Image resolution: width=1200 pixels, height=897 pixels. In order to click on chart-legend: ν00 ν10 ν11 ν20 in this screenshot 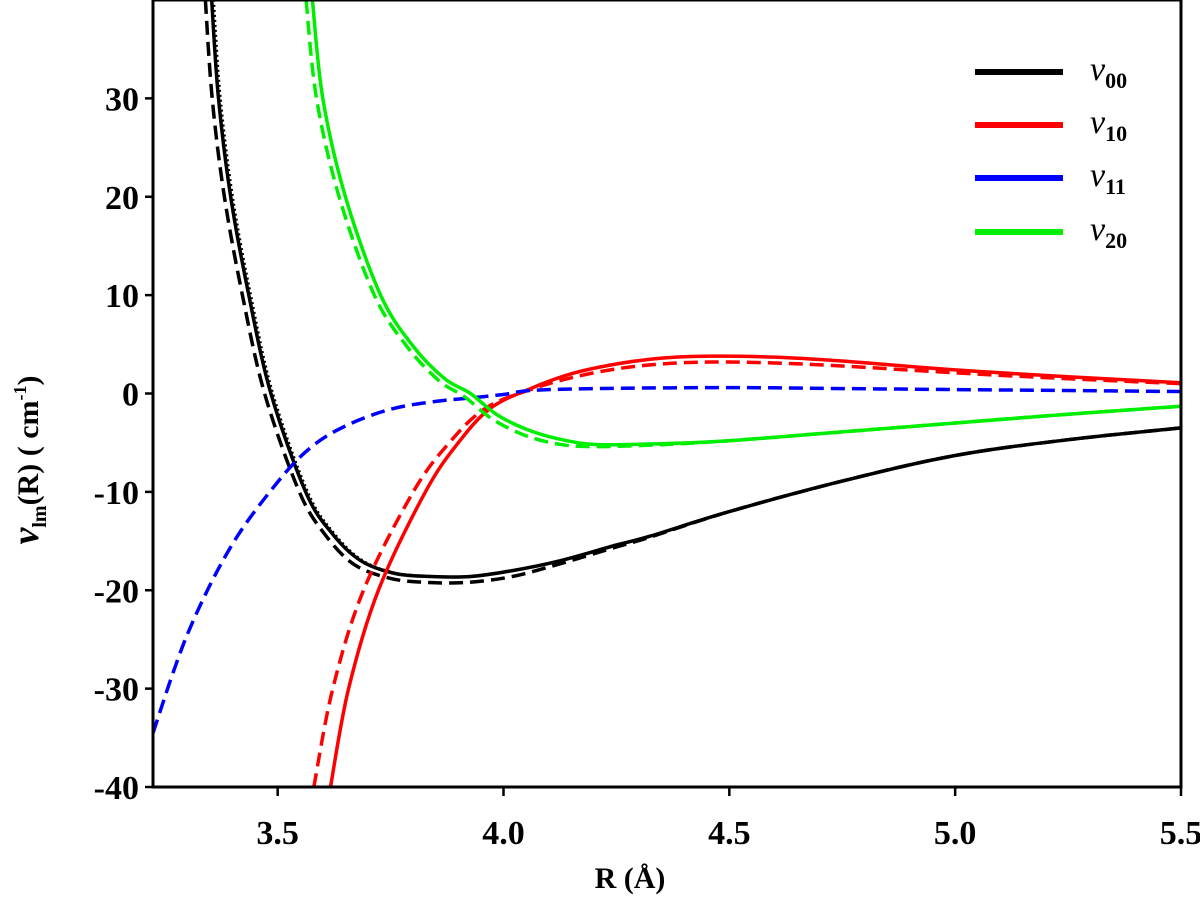, I will do `click(1051, 152)`.